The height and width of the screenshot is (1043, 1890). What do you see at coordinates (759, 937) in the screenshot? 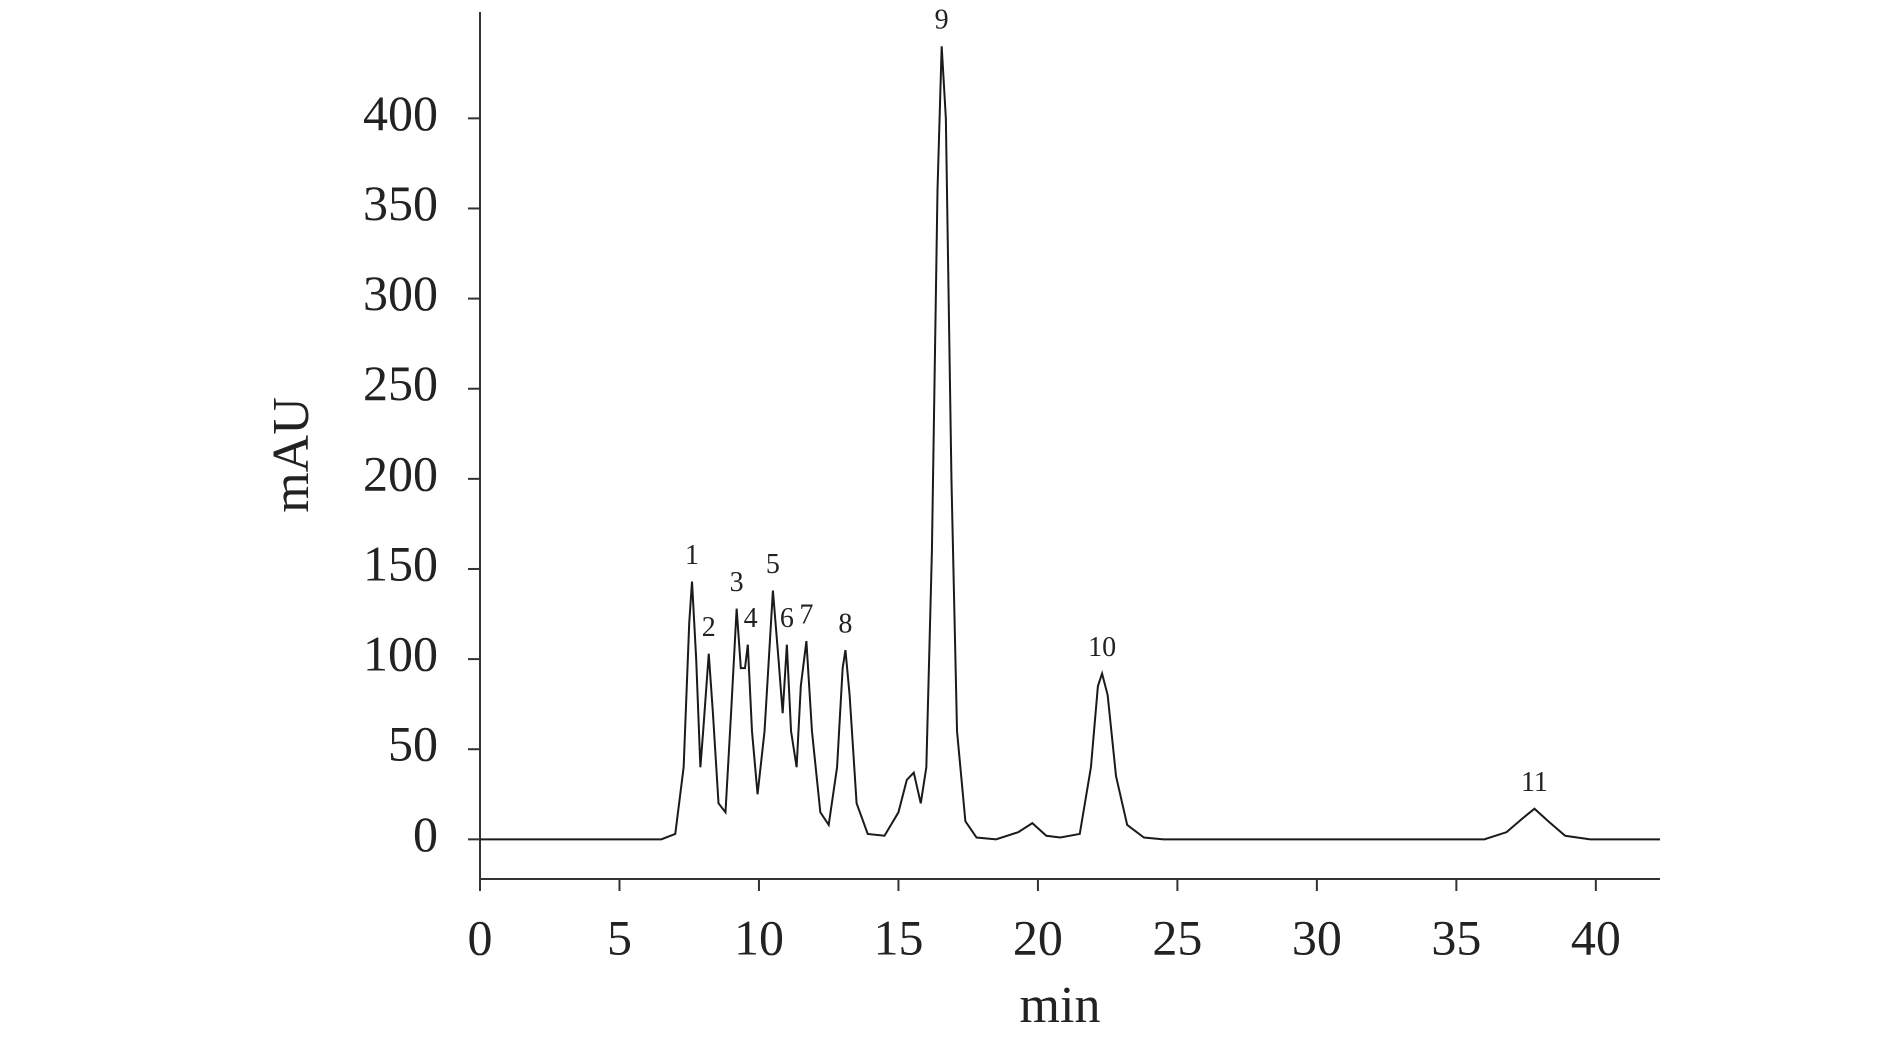
I see `x-tick-label: 10` at bounding box center [759, 937].